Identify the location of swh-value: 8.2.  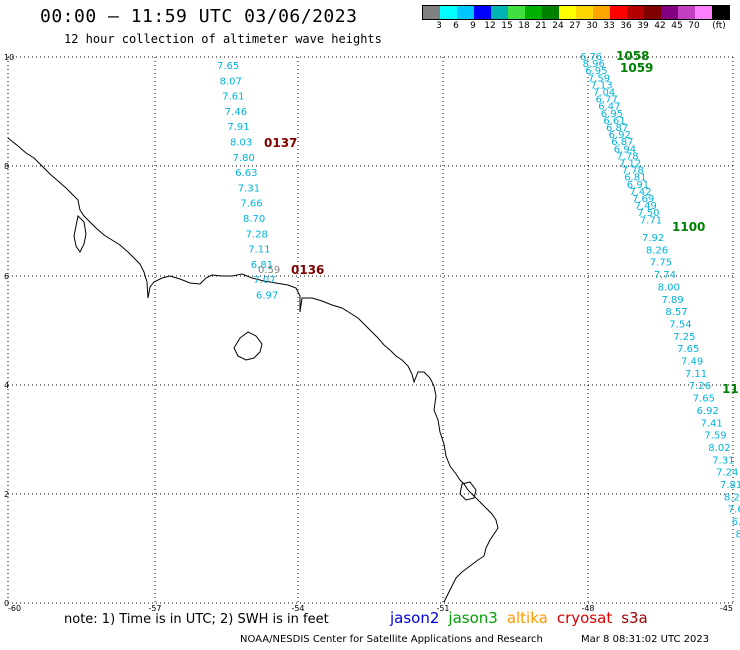
(738, 534).